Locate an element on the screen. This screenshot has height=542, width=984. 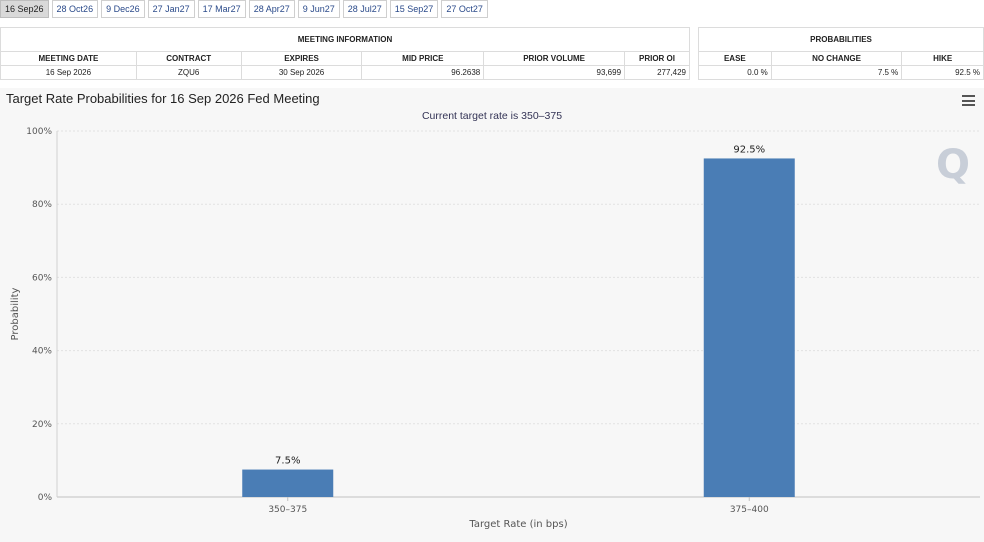
tab-meeting-date: 28 Oct26 is located at coordinates (75, 9).